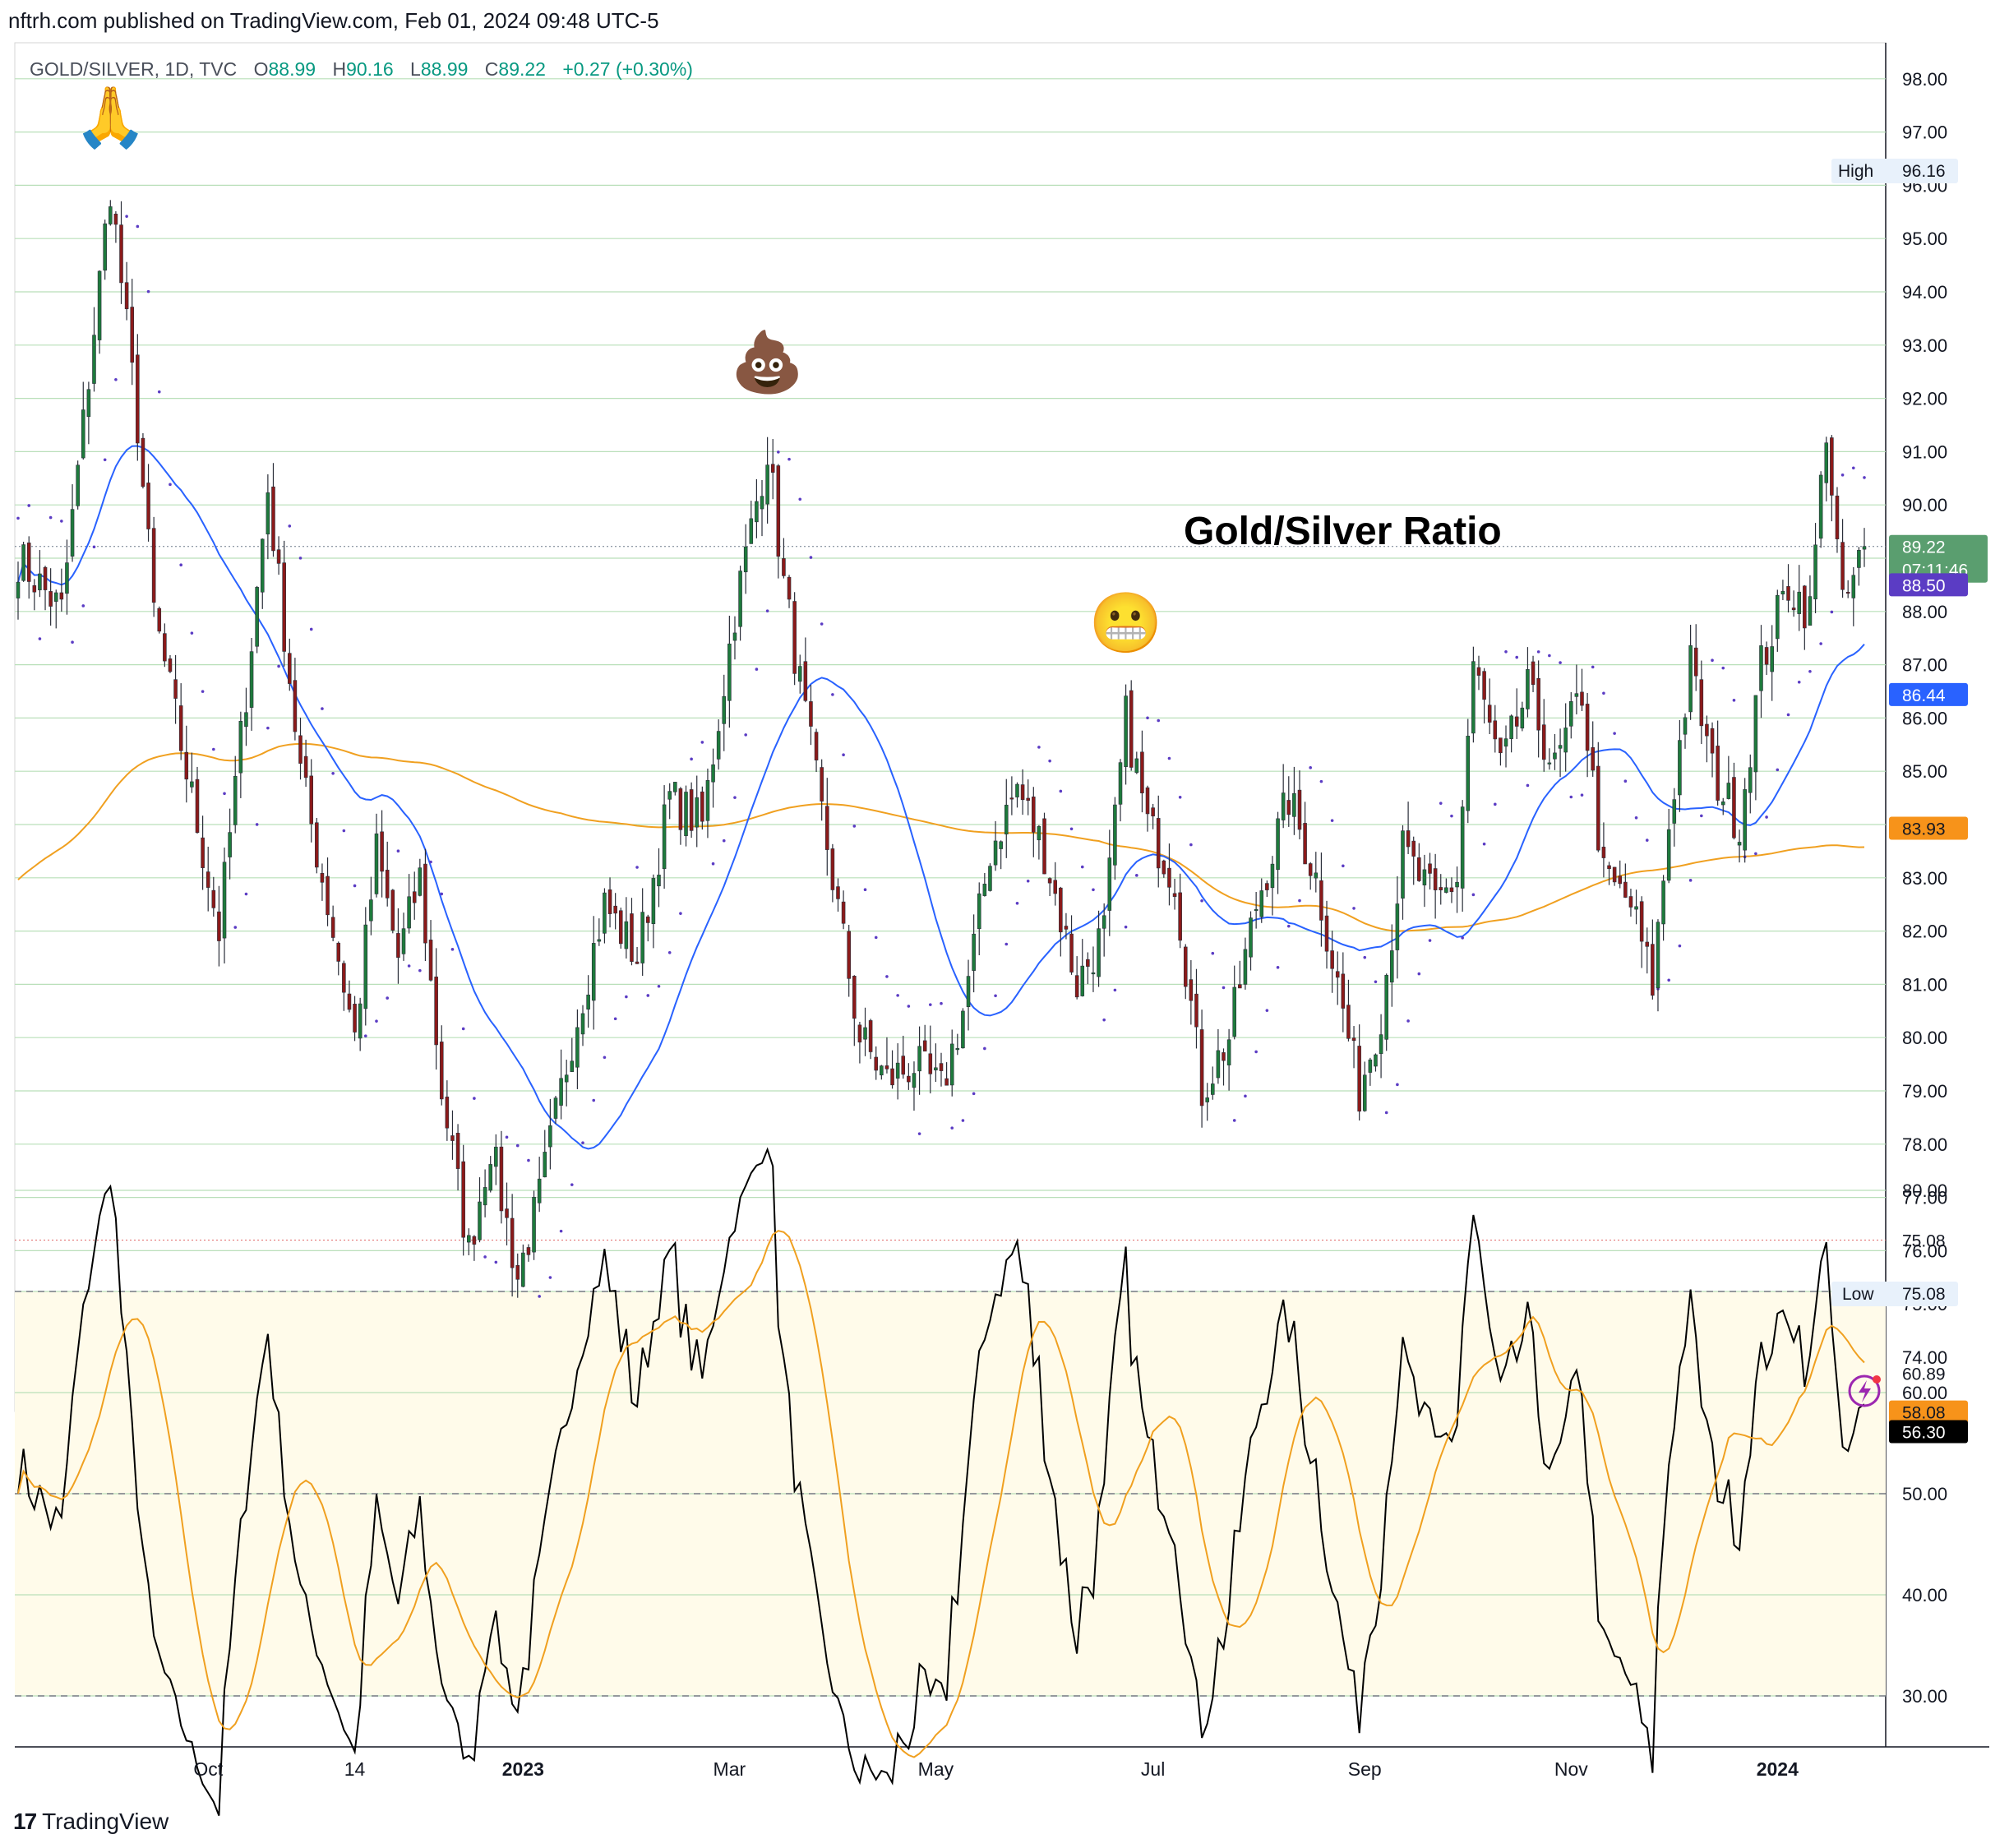 This screenshot has height=1848, width=2009. What do you see at coordinates (110, 117) in the screenshot?
I see `emoji-marker: 🙏` at bounding box center [110, 117].